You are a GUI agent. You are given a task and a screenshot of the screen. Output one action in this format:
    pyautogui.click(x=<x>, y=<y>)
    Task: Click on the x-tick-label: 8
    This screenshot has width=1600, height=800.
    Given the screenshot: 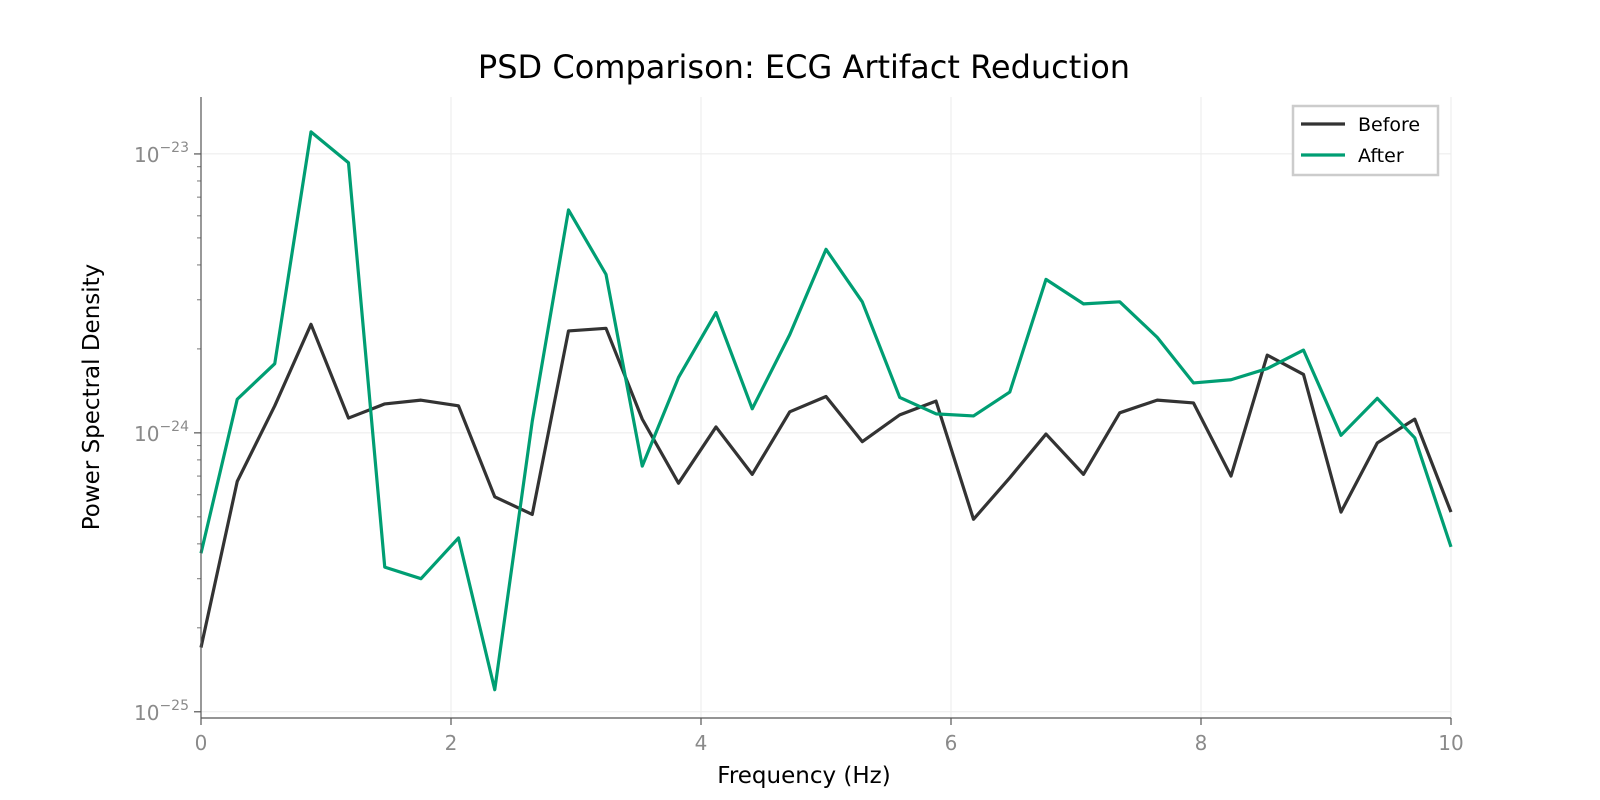 What is the action you would take?
    pyautogui.click(x=1201, y=743)
    